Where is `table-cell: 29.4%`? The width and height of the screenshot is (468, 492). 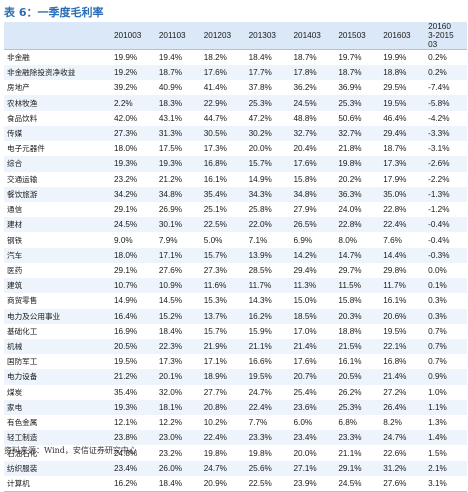
table-cell: 29.4% is located at coordinates (395, 133).